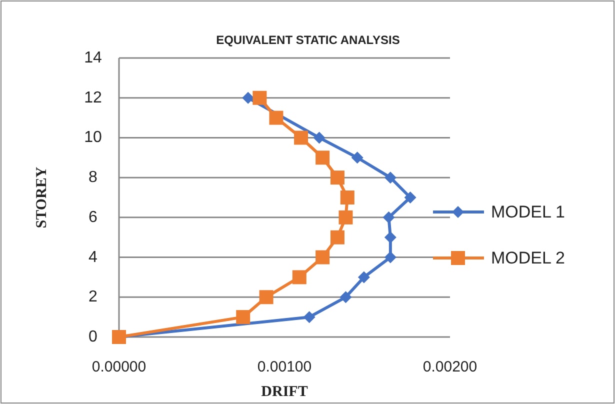  What do you see at coordinates (93, 297) in the screenshot?
I see `y-tick-label: 2` at bounding box center [93, 297].